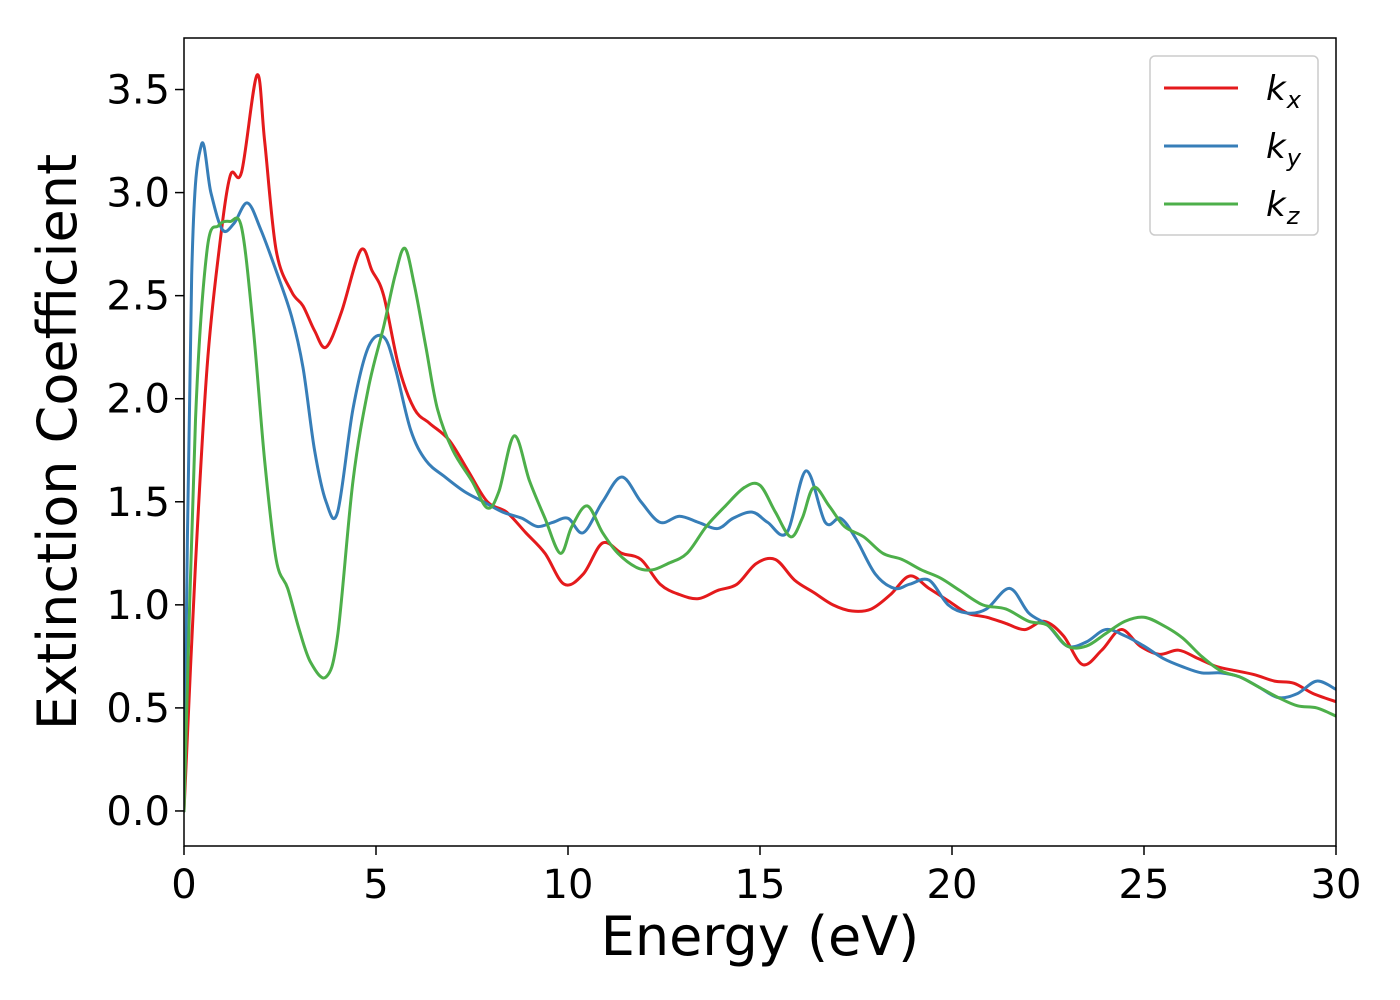  Describe the element at coordinates (138, 606) in the screenshot. I see `y-tick-label: 1.0` at that location.